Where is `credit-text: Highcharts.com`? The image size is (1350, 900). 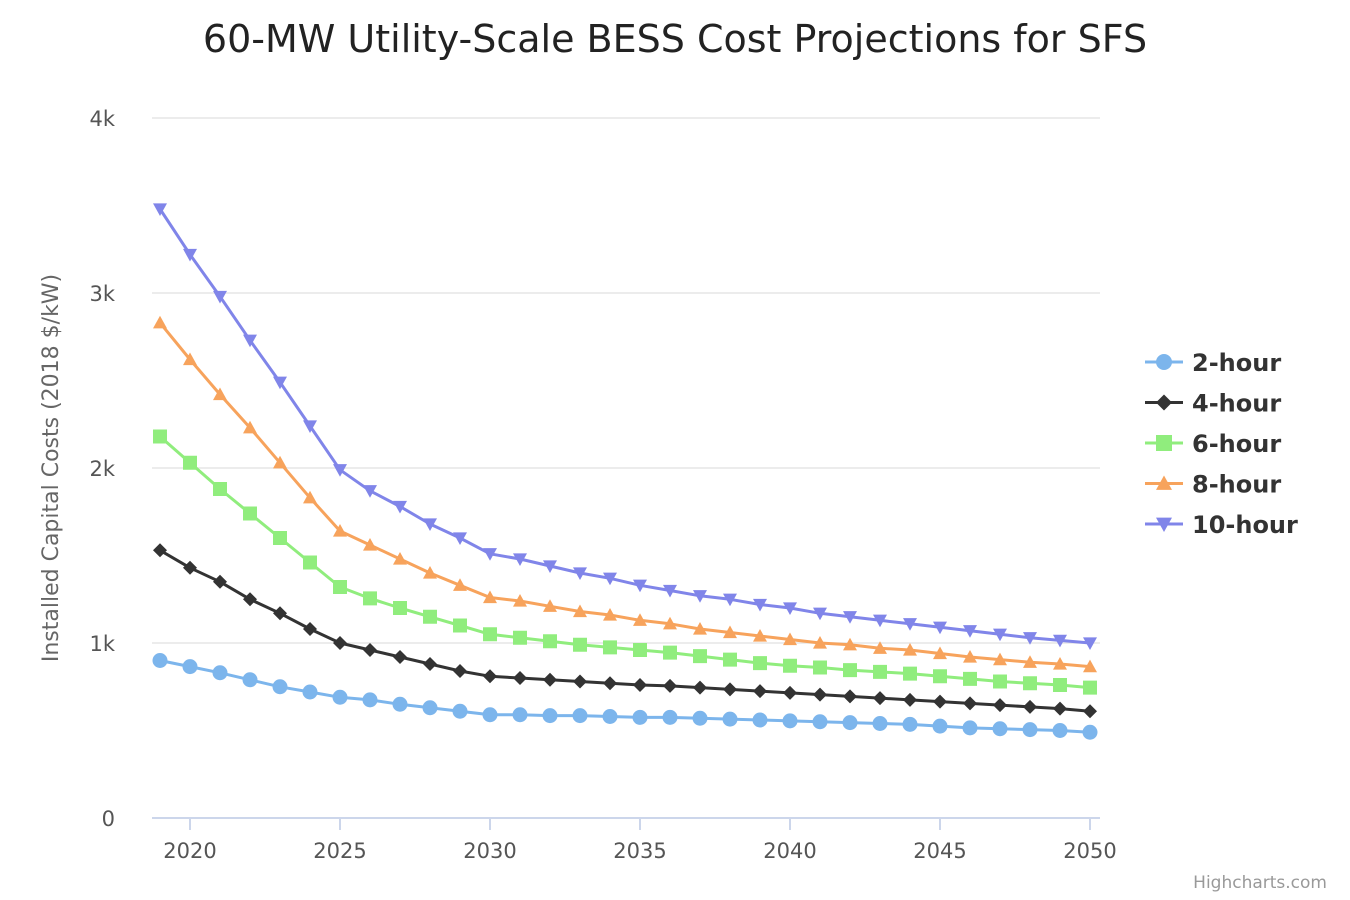
credit-text: Highcharts.com is located at coordinates (1260, 883).